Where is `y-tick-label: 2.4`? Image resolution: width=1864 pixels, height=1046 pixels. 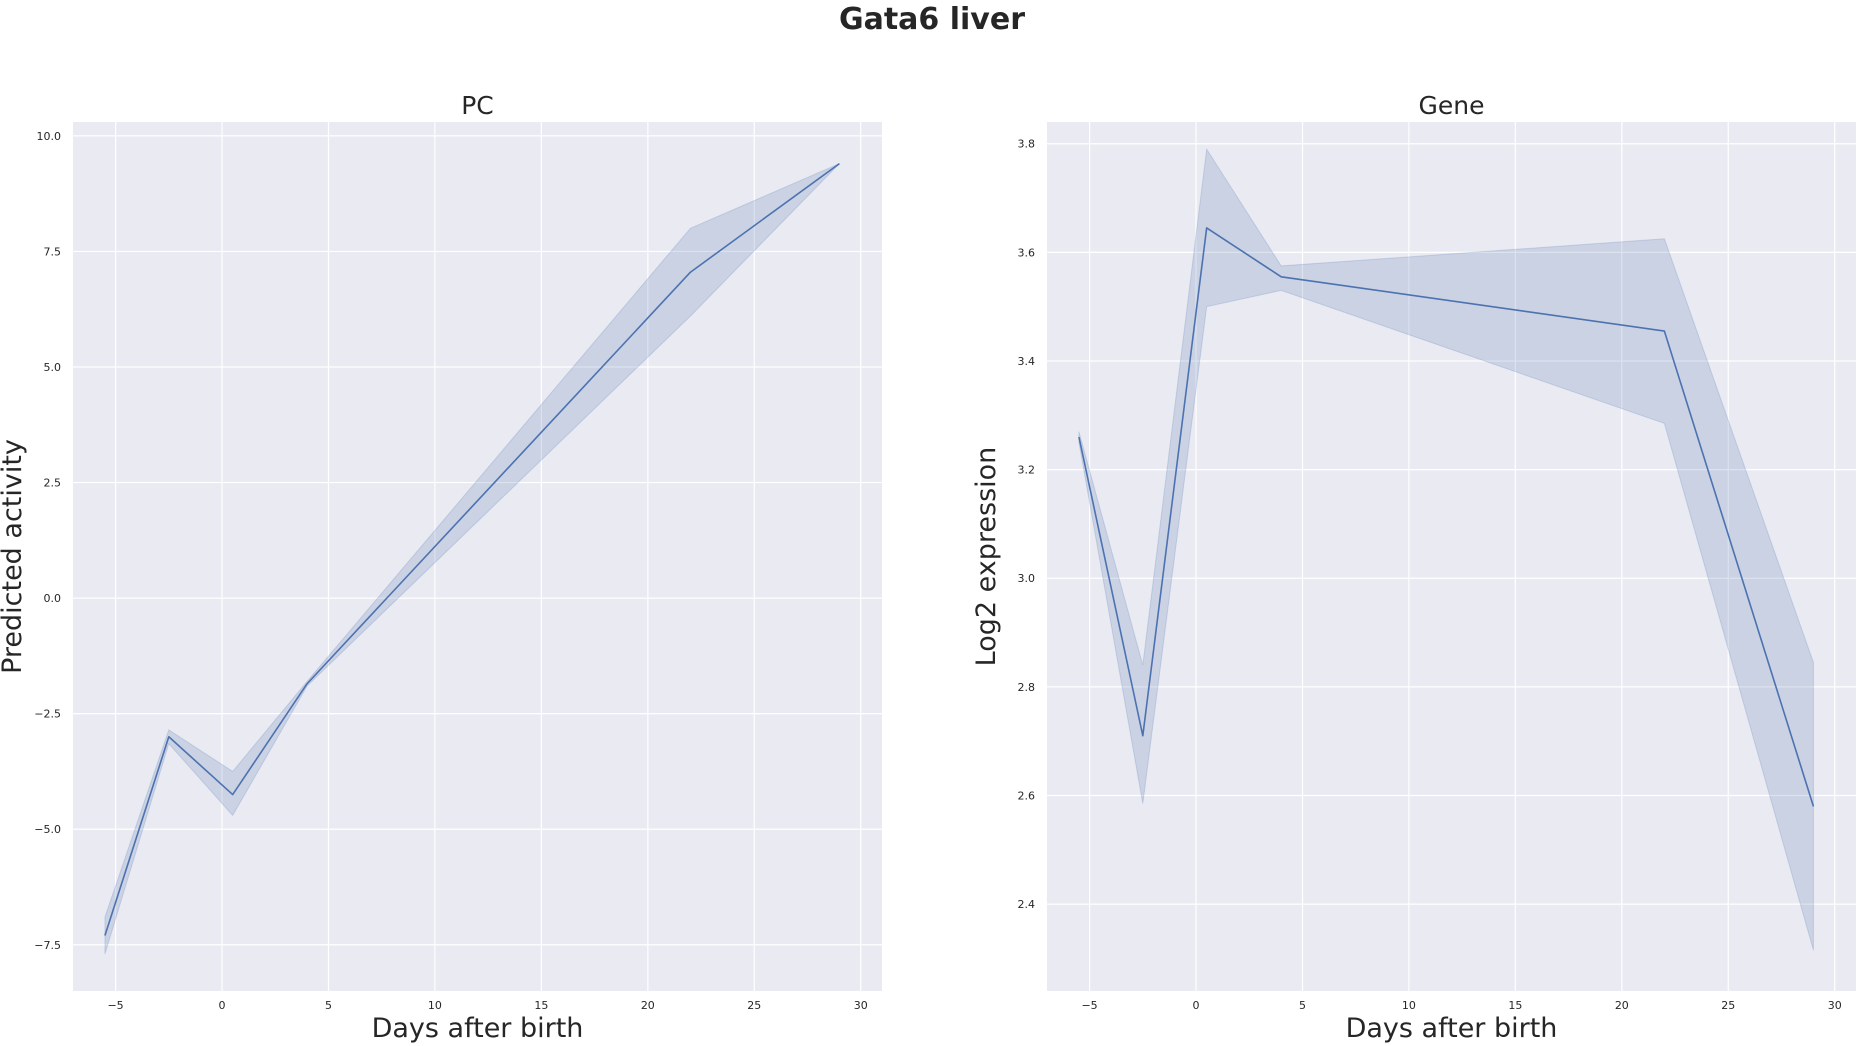
y-tick-label: 2.4 is located at coordinates (1027, 904).